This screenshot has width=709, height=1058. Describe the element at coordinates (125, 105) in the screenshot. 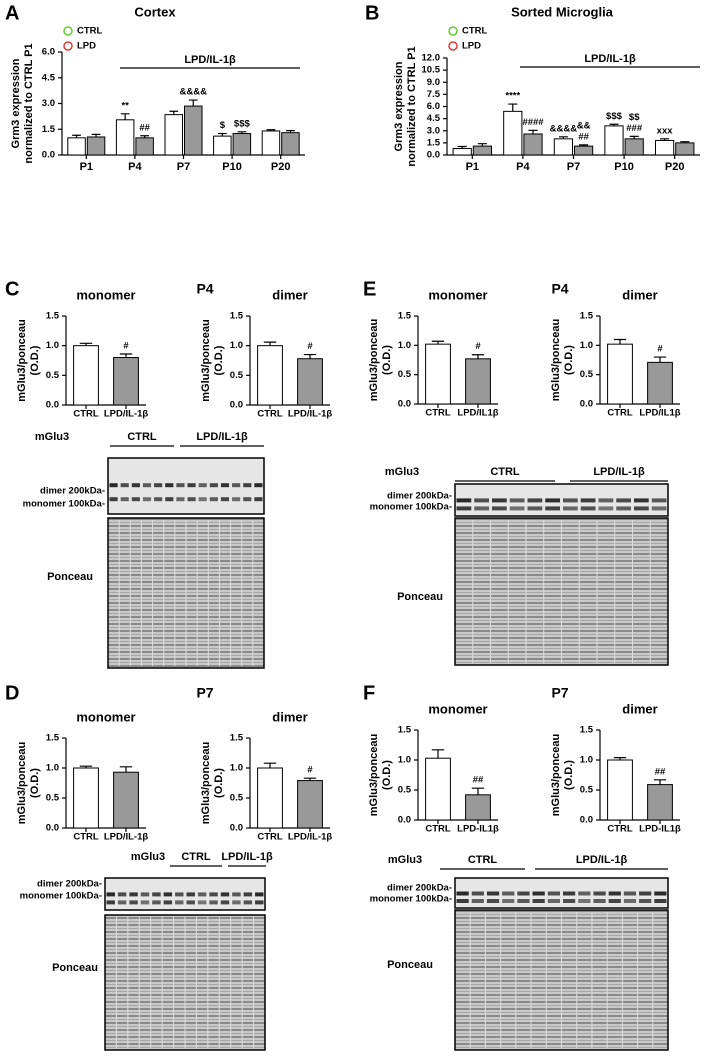

I see `significance: **` at that location.